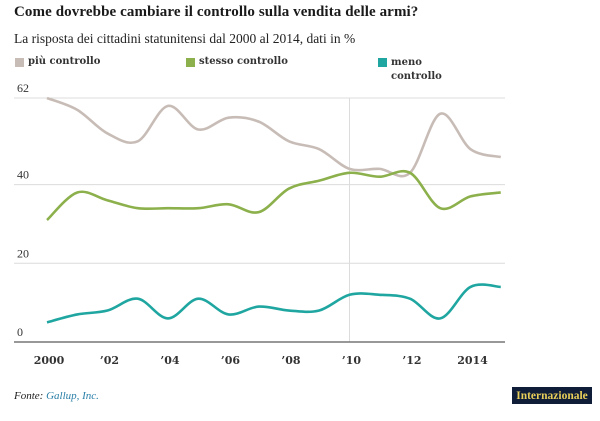 The height and width of the screenshot is (421, 600). Describe the element at coordinates (273, 195) in the screenshot. I see `series-line-stesso-controllo` at that location.